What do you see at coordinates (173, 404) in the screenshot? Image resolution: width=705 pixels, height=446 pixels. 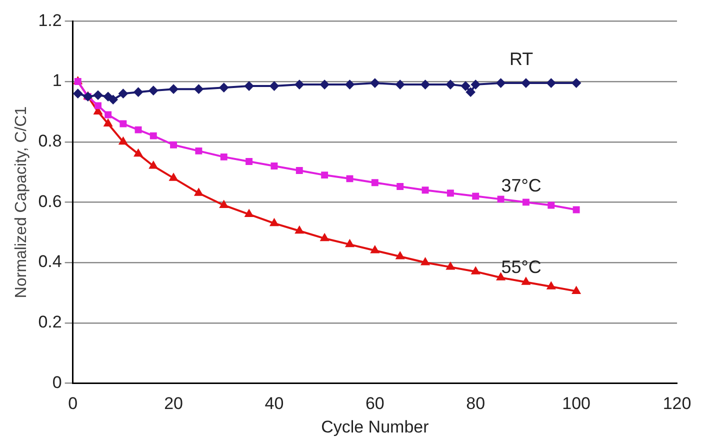 I see `x-tick-label: 20` at bounding box center [173, 404].